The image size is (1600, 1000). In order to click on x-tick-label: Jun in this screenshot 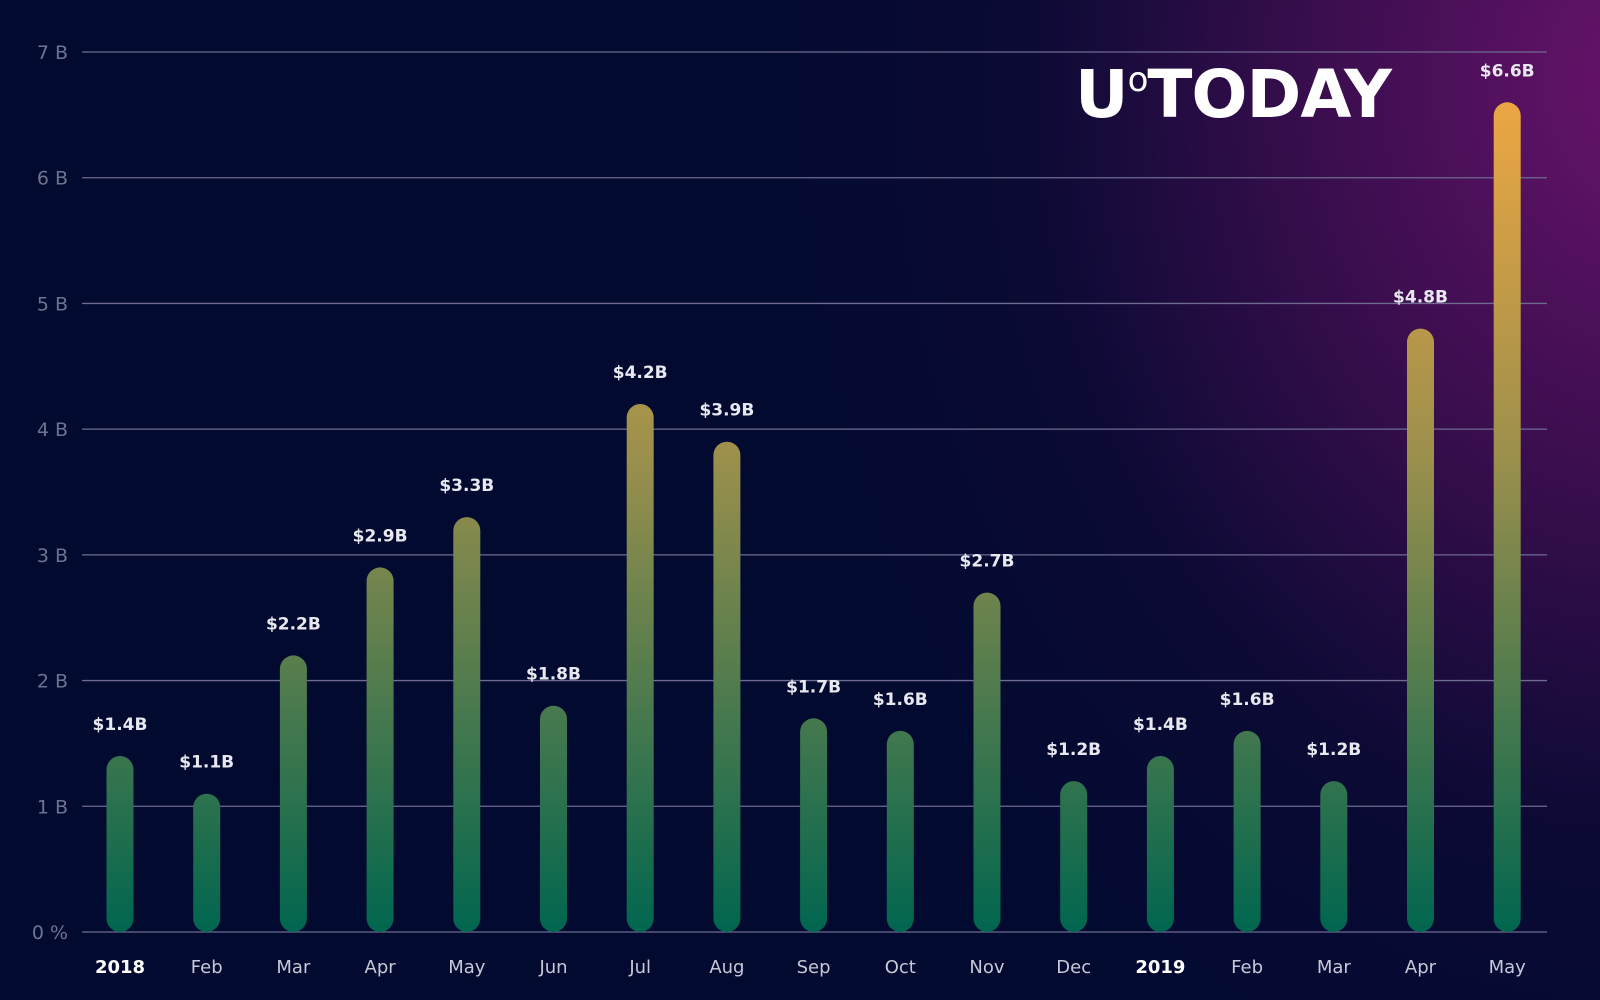, I will do `click(552, 967)`.